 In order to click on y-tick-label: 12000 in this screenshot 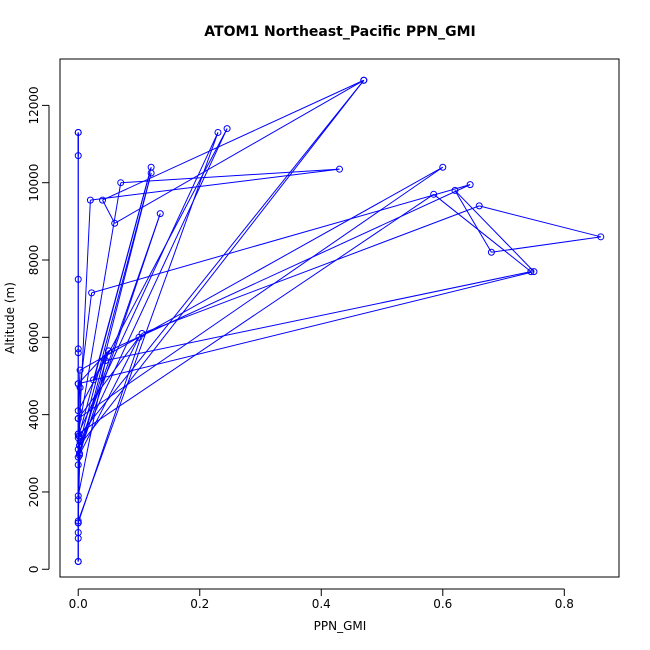, I will do `click(34, 105)`.